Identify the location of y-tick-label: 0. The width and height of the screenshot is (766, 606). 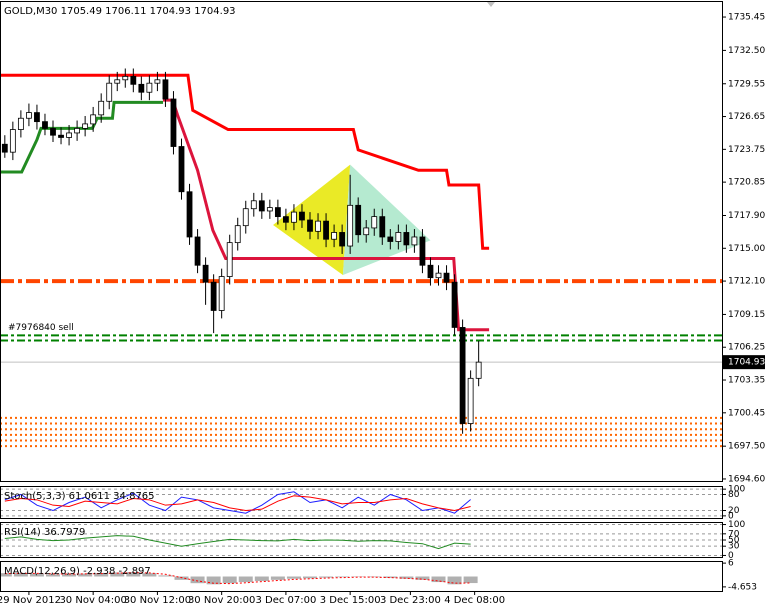
(731, 516).